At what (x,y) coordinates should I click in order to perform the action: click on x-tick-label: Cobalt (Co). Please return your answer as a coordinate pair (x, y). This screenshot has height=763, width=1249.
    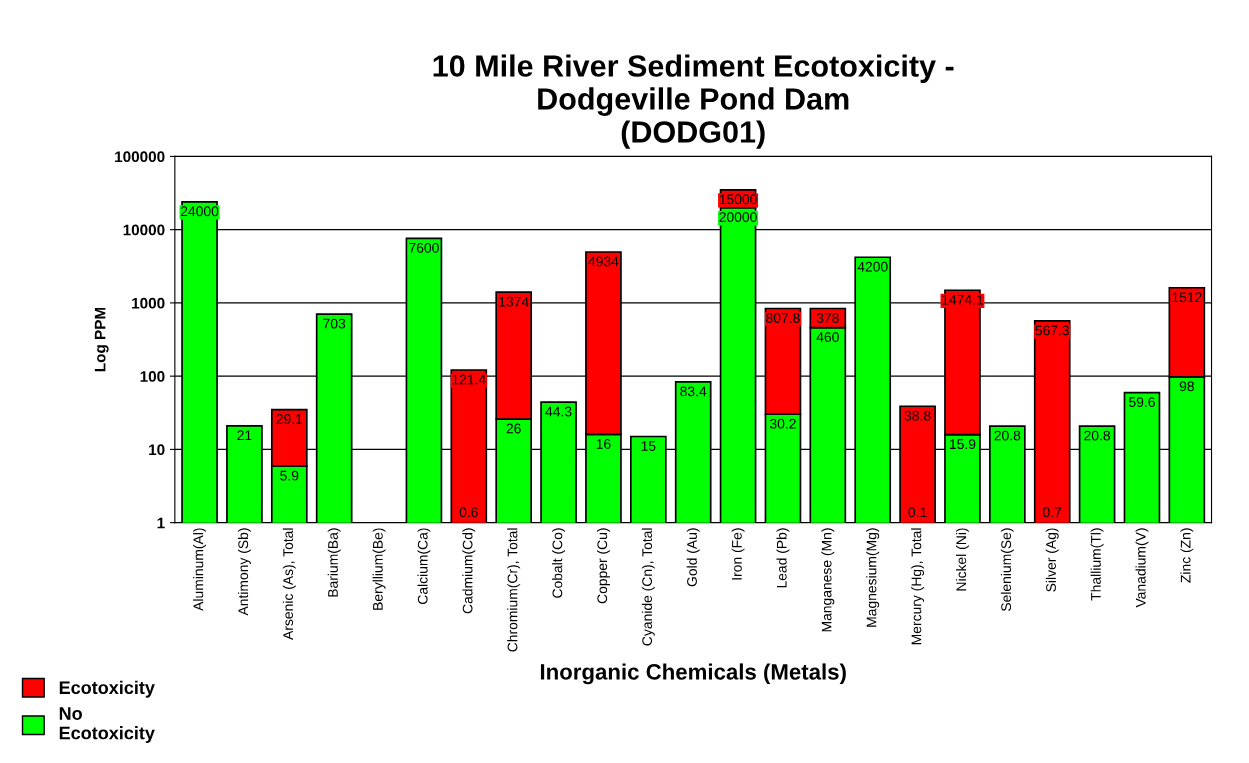
    Looking at the image, I should click on (559, 563).